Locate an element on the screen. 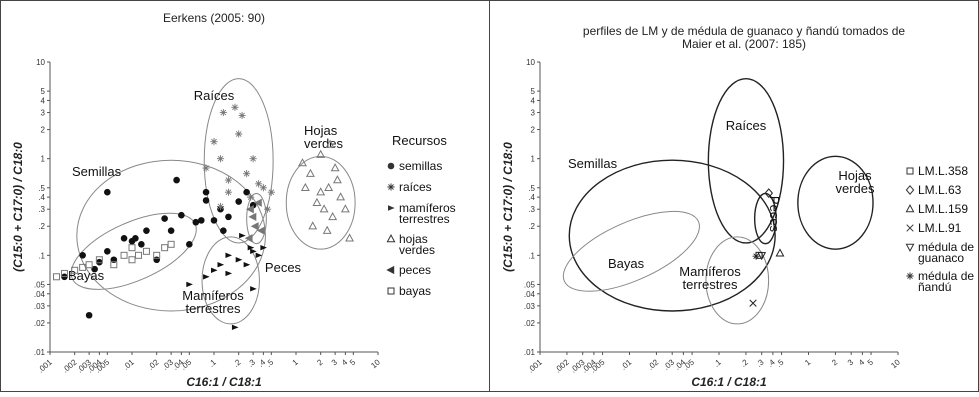 The image size is (979, 397). region-semillas-label: Semillas is located at coordinates (97, 171).